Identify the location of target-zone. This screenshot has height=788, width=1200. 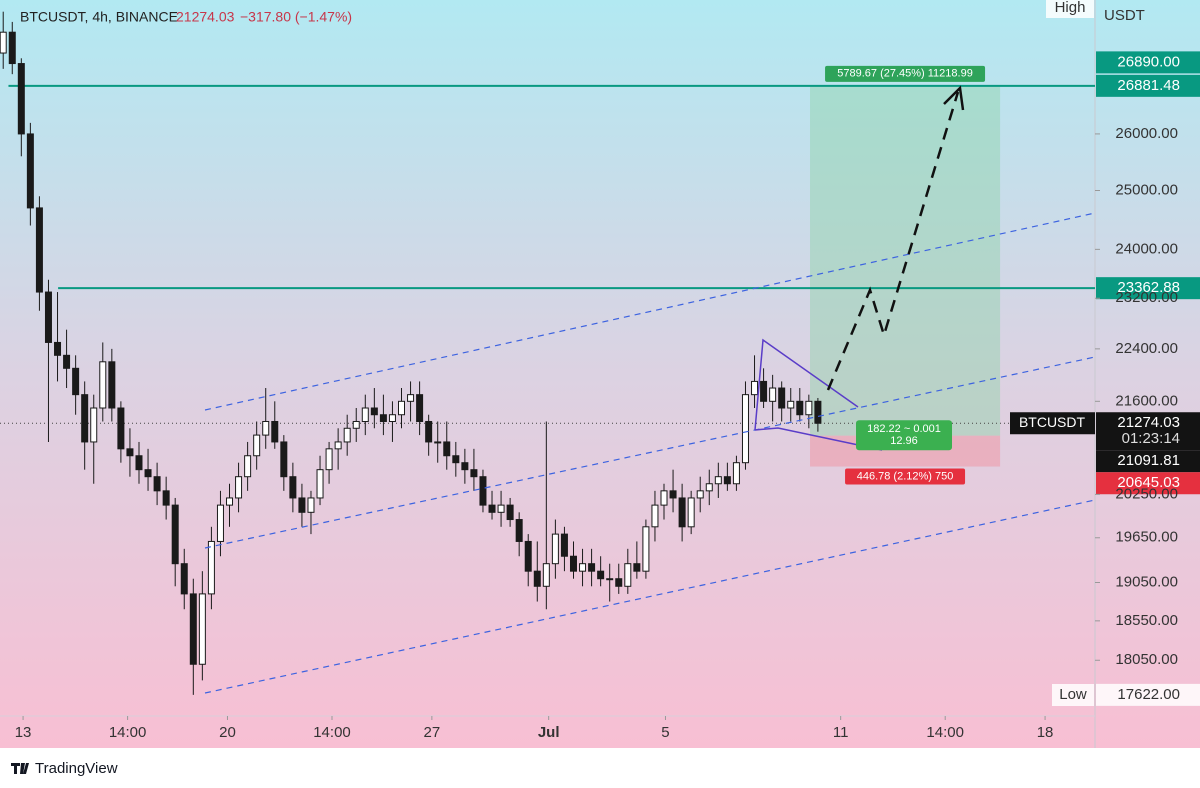
(905, 260).